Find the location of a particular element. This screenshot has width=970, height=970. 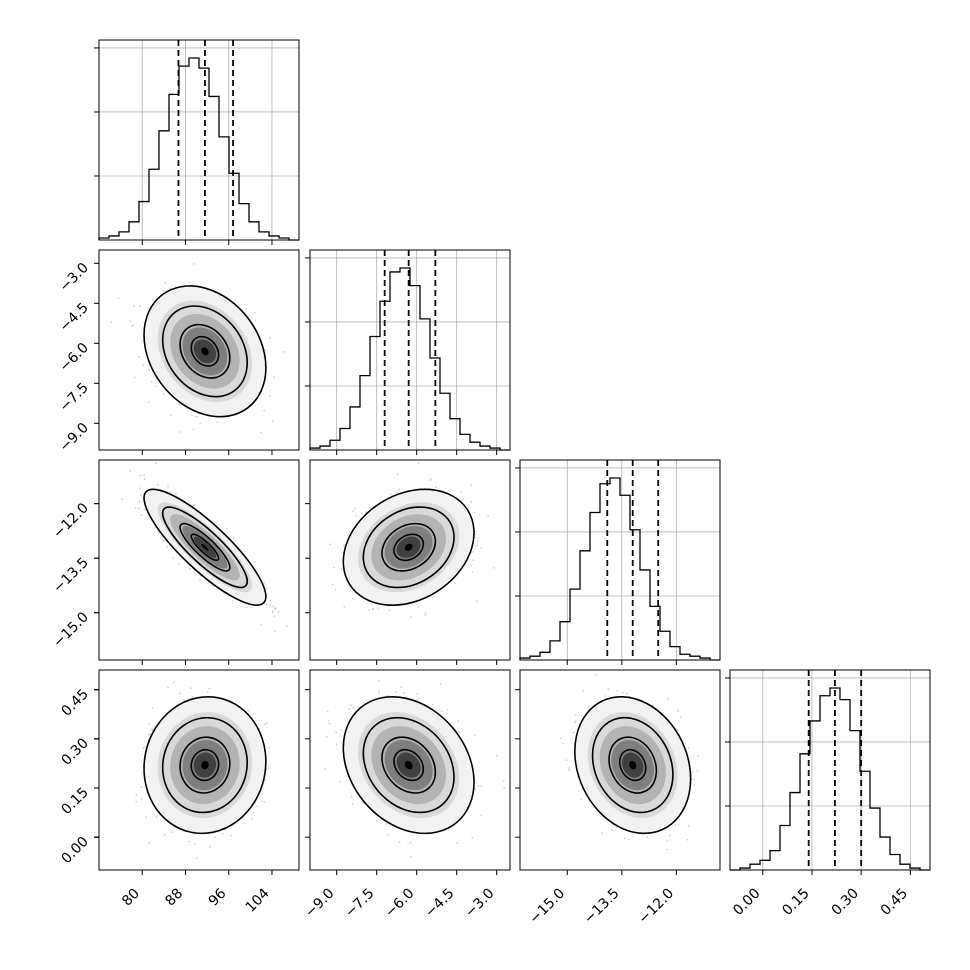

histogram-frame is located at coordinates (199, 140).